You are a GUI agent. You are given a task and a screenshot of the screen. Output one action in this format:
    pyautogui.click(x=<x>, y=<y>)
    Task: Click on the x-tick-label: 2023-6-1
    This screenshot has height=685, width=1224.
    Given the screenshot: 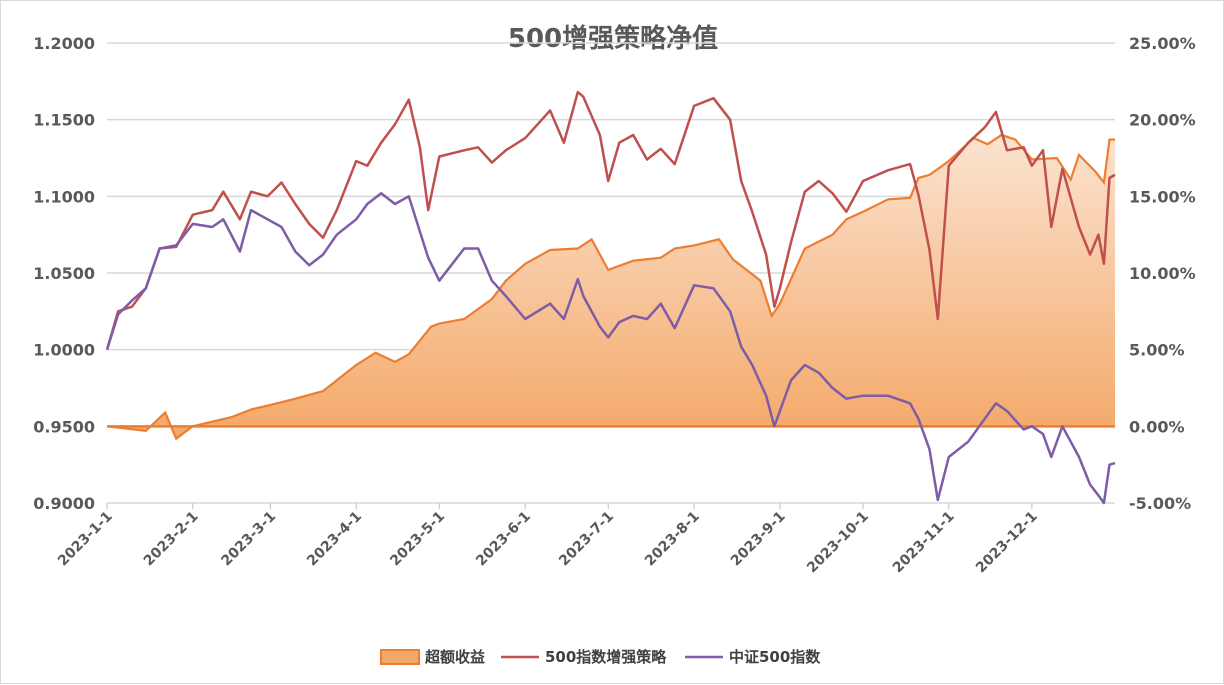 What is the action you would take?
    pyautogui.click(x=503, y=539)
    